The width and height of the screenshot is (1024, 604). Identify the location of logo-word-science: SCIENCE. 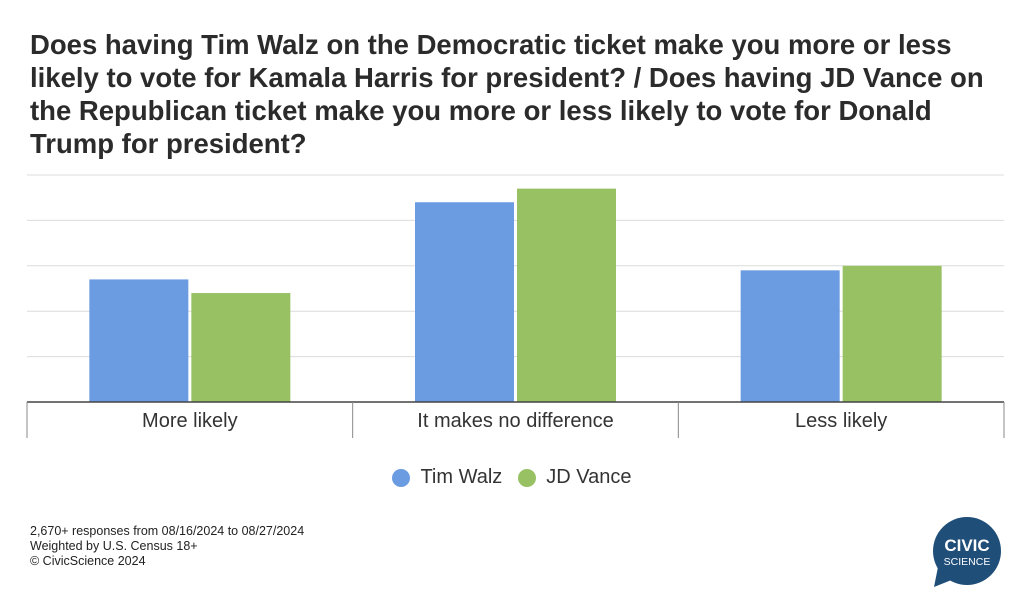
(967, 562).